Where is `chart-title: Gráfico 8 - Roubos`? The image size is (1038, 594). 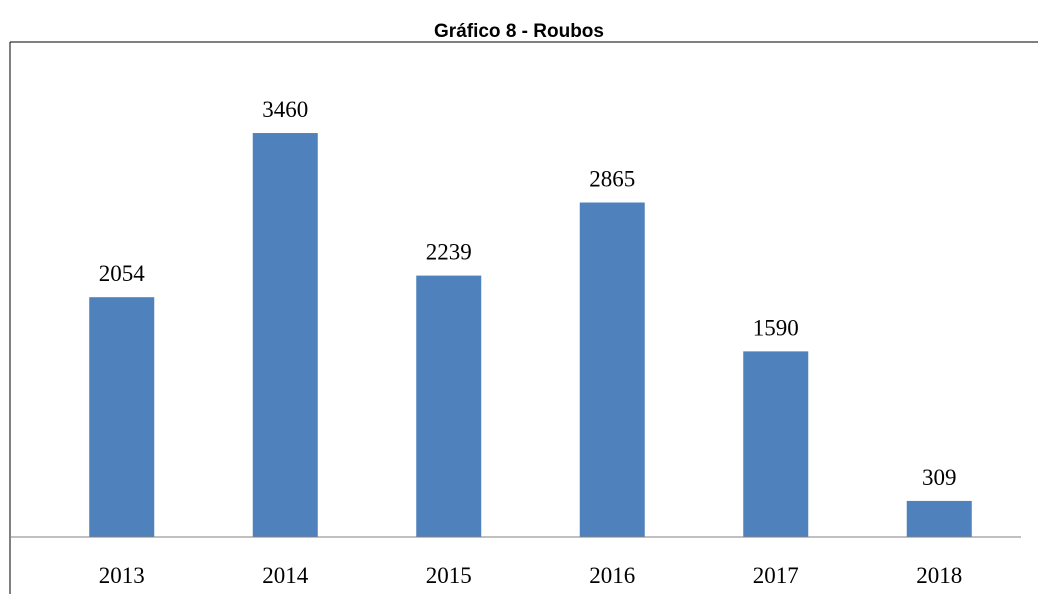 chart-title: Gráfico 8 - Roubos is located at coordinates (519, 31).